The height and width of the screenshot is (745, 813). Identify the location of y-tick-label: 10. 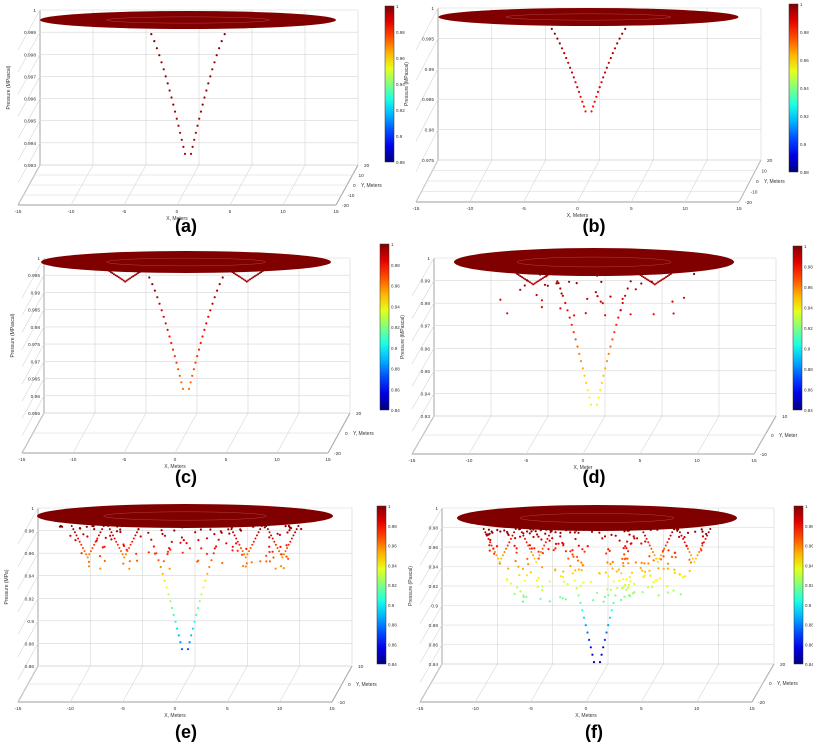
(361, 667).